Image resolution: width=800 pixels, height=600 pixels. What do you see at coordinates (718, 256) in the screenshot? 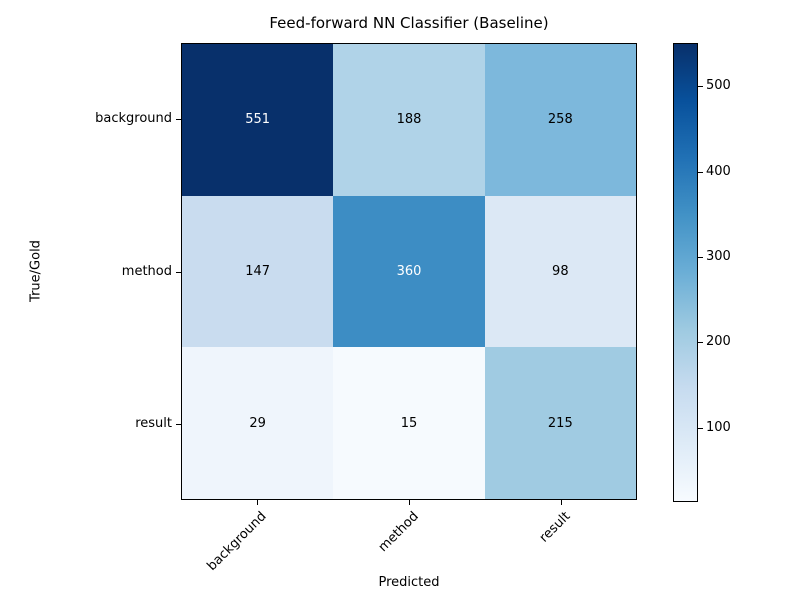
I see `colorbar-tick-label: 300` at bounding box center [718, 256].